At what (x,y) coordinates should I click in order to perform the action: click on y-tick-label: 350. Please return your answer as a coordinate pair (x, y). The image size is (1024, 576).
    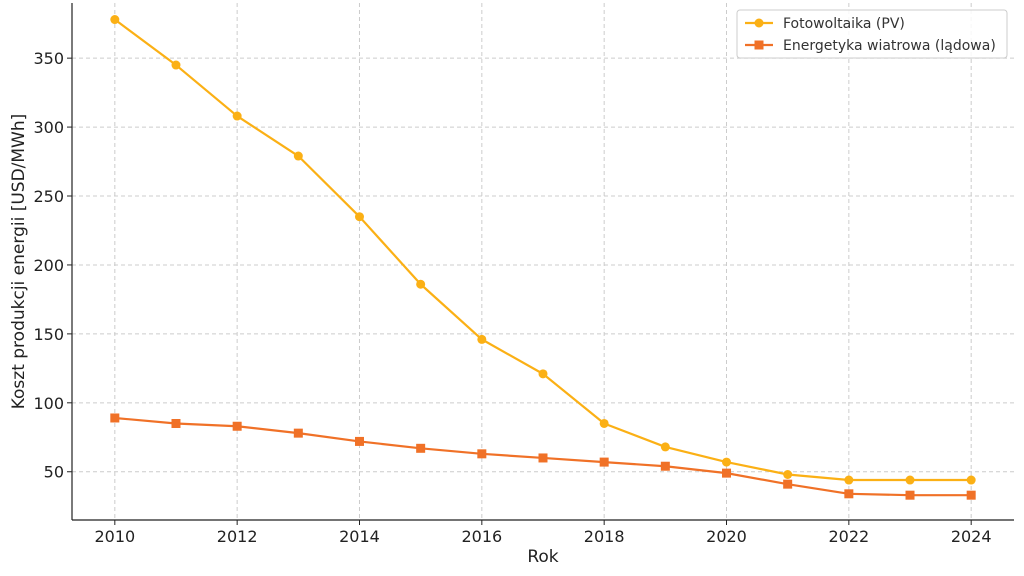
    Looking at the image, I should click on (48, 58).